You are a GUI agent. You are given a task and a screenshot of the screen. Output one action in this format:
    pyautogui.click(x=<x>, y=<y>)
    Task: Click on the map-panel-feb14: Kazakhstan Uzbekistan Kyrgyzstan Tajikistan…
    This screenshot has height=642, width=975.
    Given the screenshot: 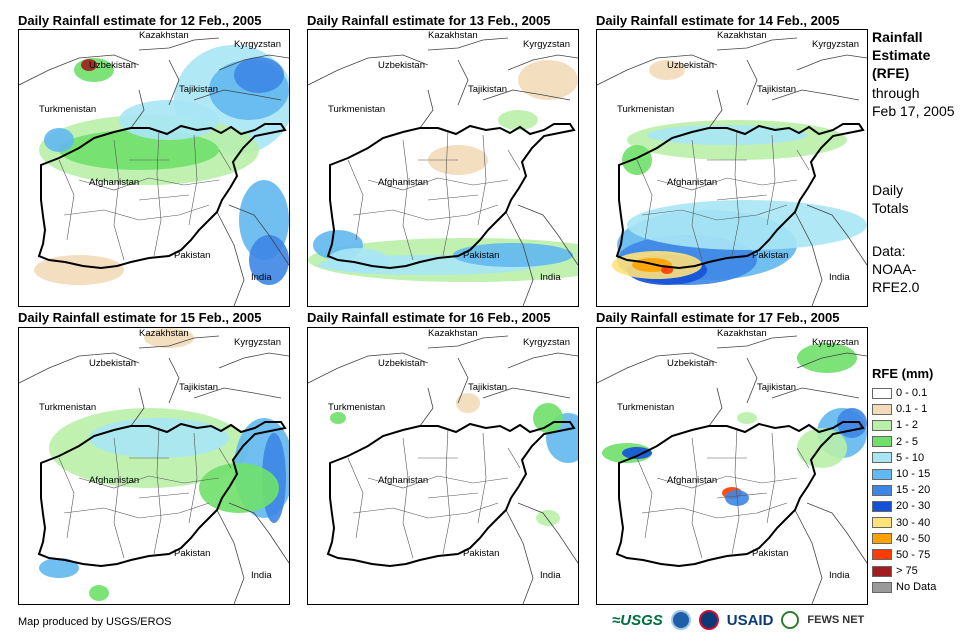 What is the action you would take?
    pyautogui.click(x=732, y=168)
    